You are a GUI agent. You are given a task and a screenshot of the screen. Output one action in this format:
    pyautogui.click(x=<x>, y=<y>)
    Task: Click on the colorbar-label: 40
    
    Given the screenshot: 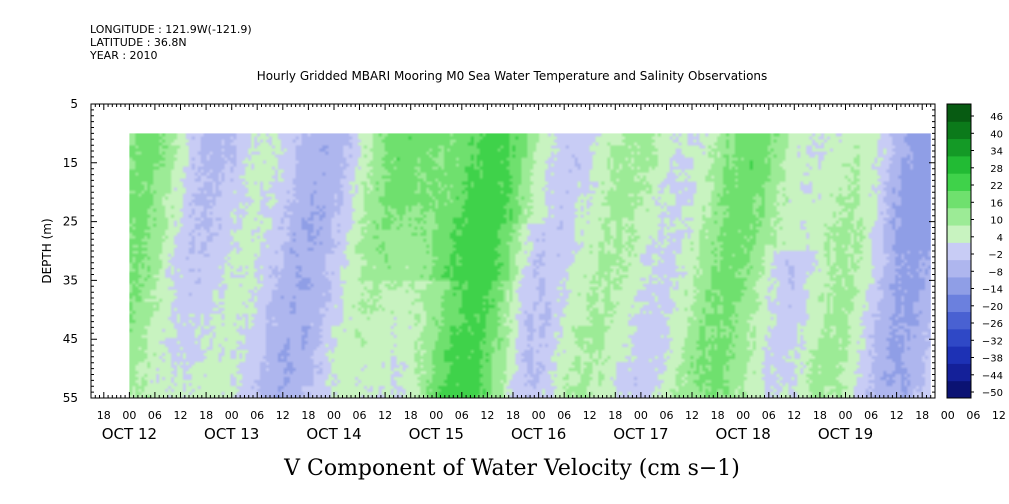 What is the action you would take?
    pyautogui.click(x=996, y=134)
    